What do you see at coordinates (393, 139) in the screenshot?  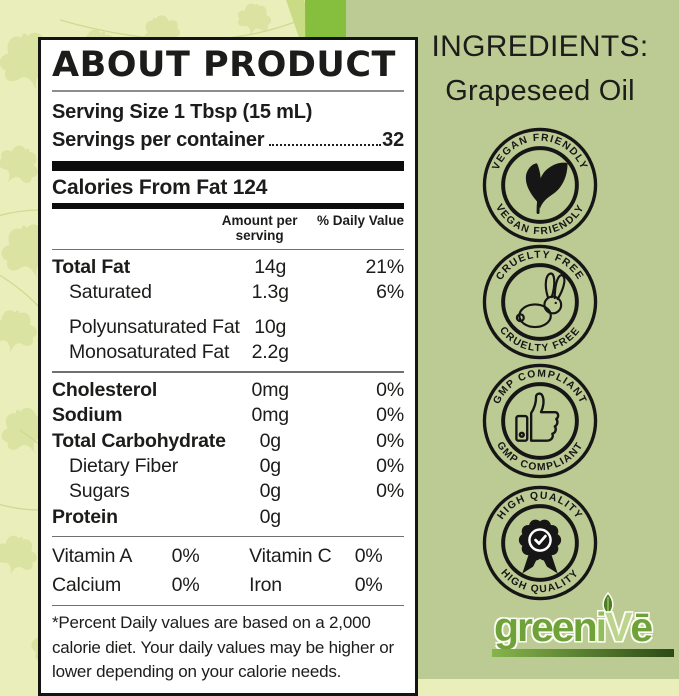 I see `servings-value: 32` at bounding box center [393, 139].